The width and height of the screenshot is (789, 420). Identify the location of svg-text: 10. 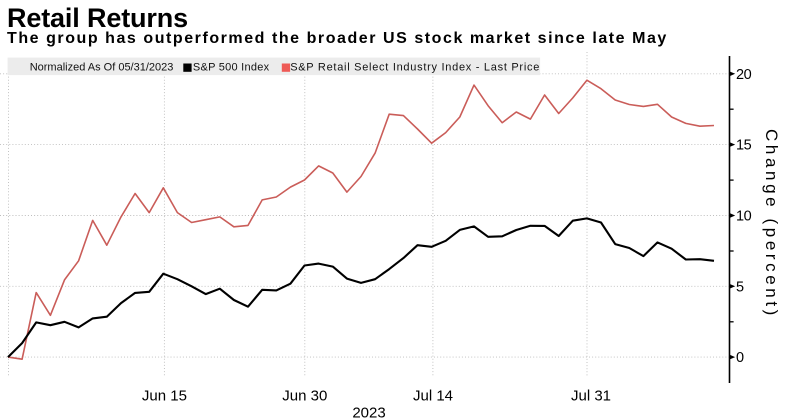
(744, 217).